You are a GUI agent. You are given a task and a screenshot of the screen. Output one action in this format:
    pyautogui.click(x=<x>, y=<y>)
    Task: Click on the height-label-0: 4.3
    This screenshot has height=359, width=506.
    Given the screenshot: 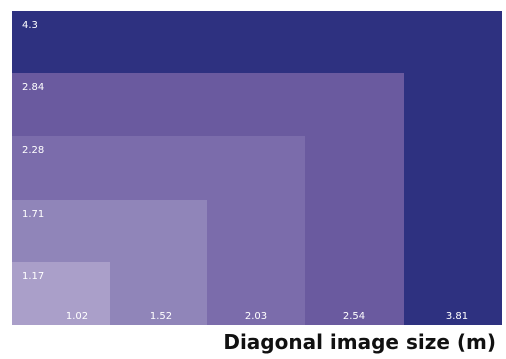 What is the action you would take?
    pyautogui.click(x=30, y=25)
    